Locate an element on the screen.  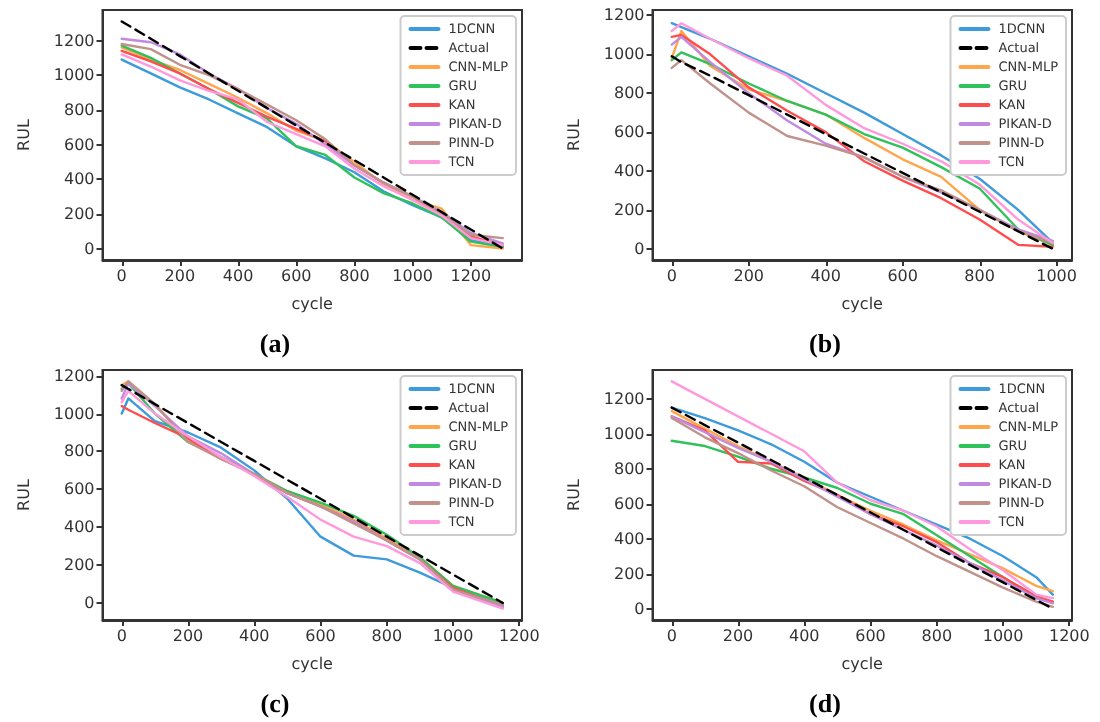
text: (b) is located at coordinates (825, 343).